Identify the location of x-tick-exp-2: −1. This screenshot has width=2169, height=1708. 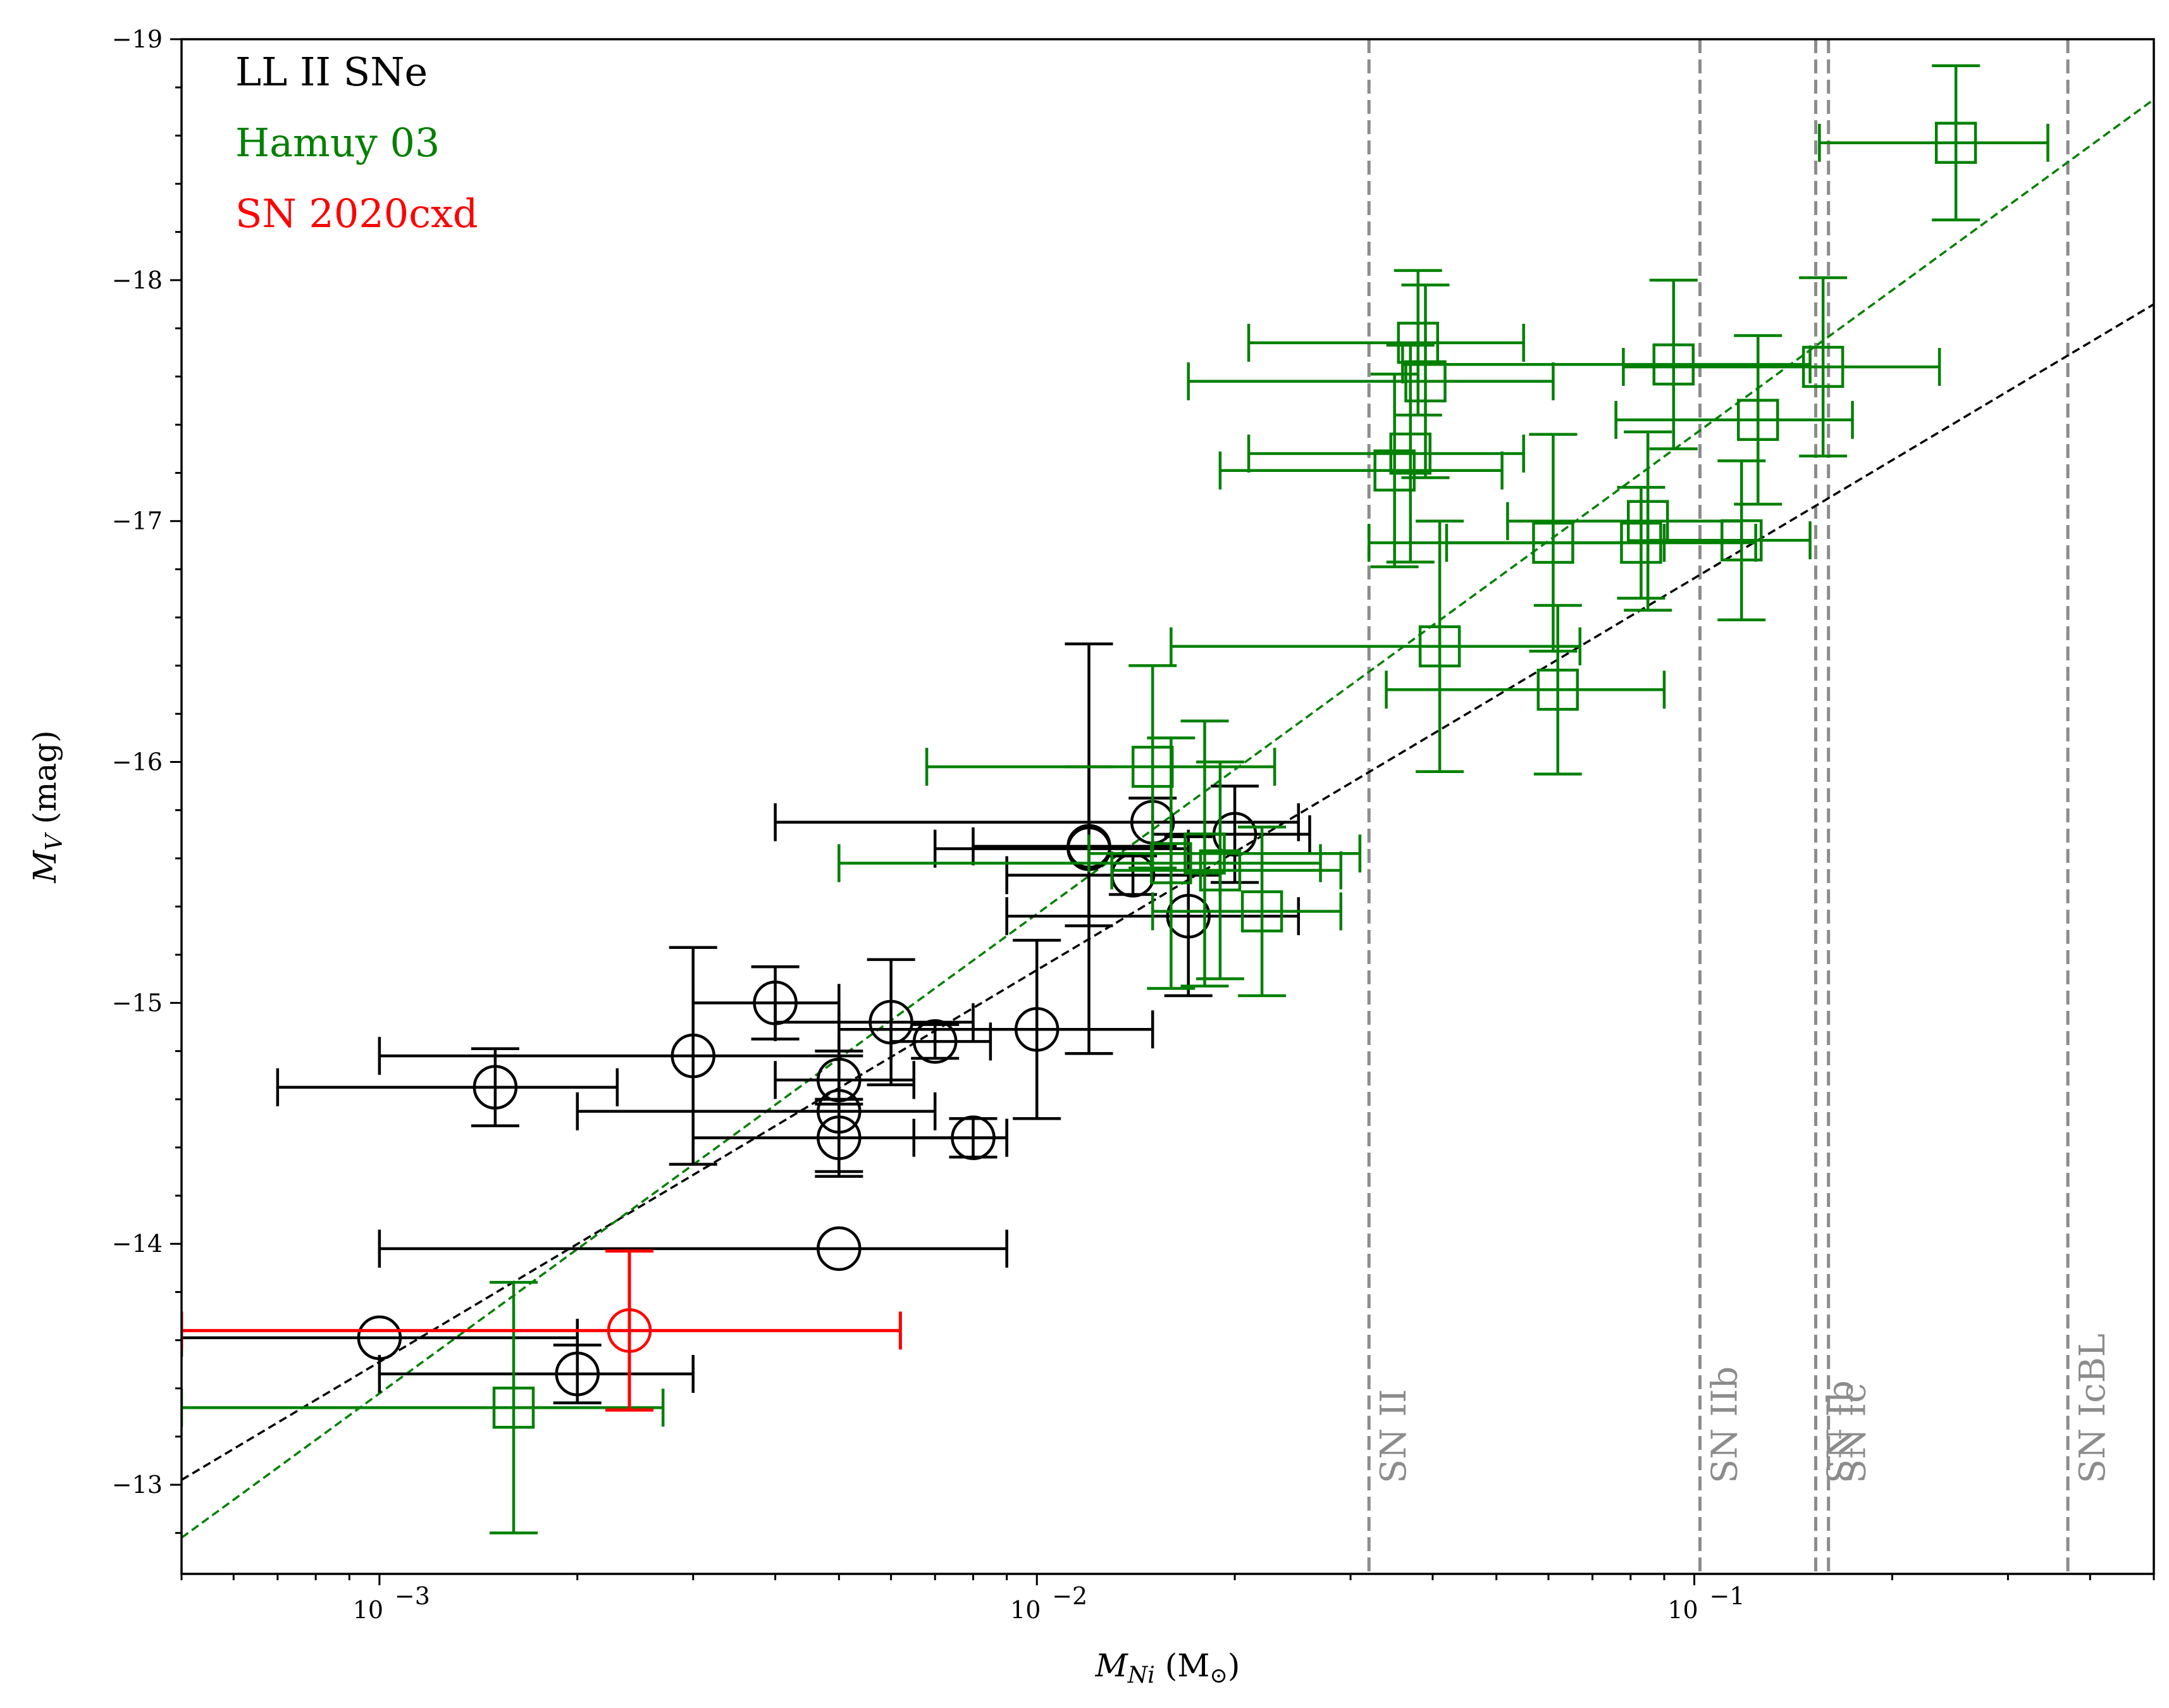
(1727, 1596).